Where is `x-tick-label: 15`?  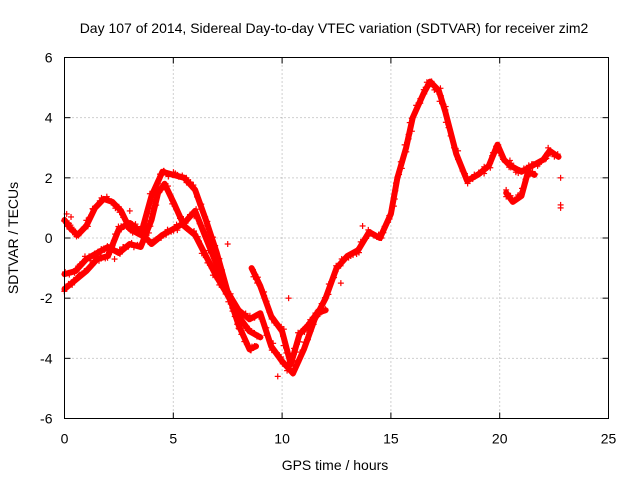 x-tick-label: 15 is located at coordinates (391, 439).